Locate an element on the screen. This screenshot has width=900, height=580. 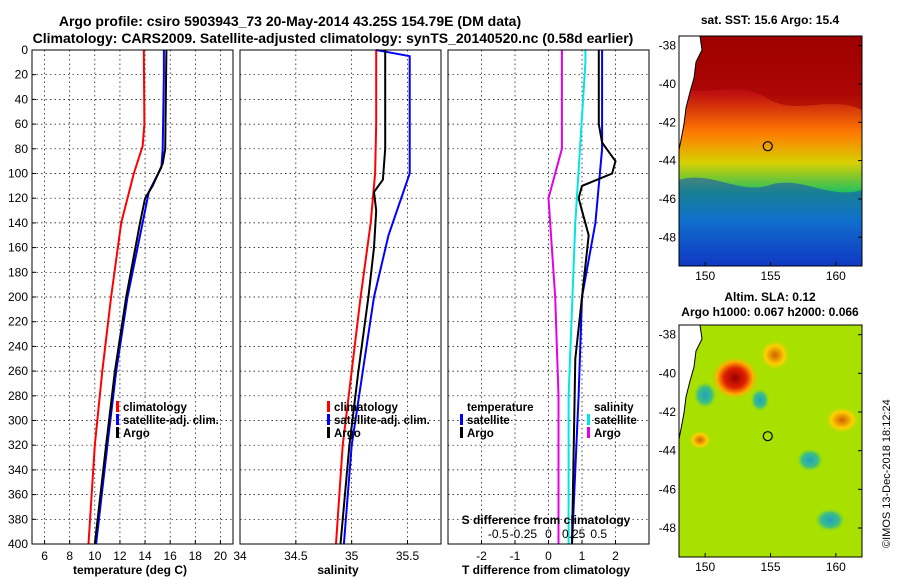
x-tick-label: 6 is located at coordinates (44, 556).